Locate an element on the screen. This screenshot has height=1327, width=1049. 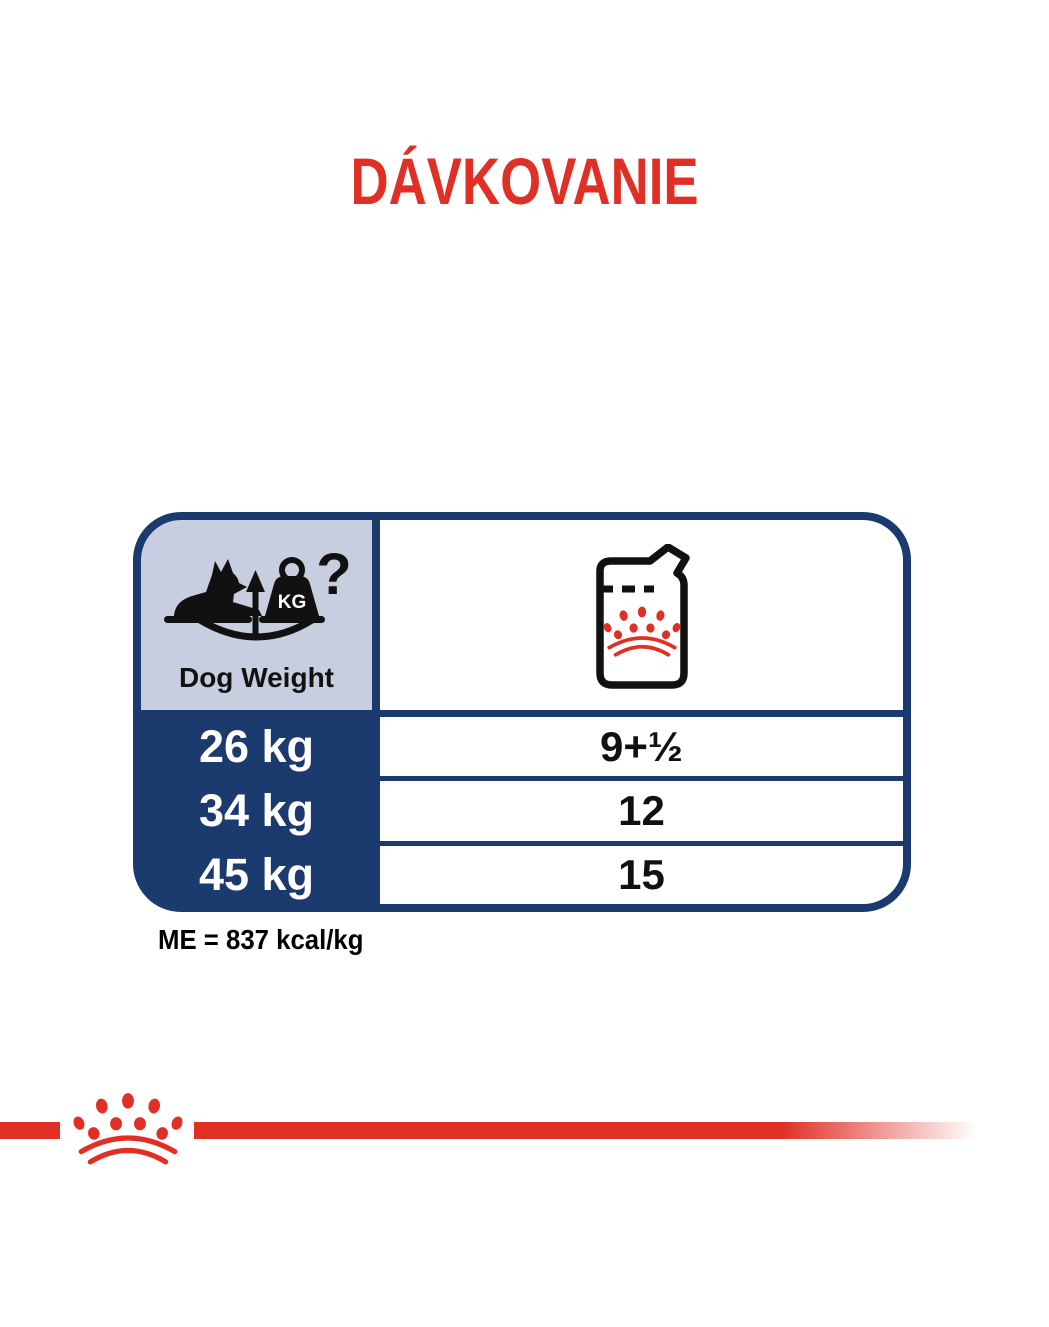
dog-weight-scale-icon: KG ? is located at coordinates (257, 593).